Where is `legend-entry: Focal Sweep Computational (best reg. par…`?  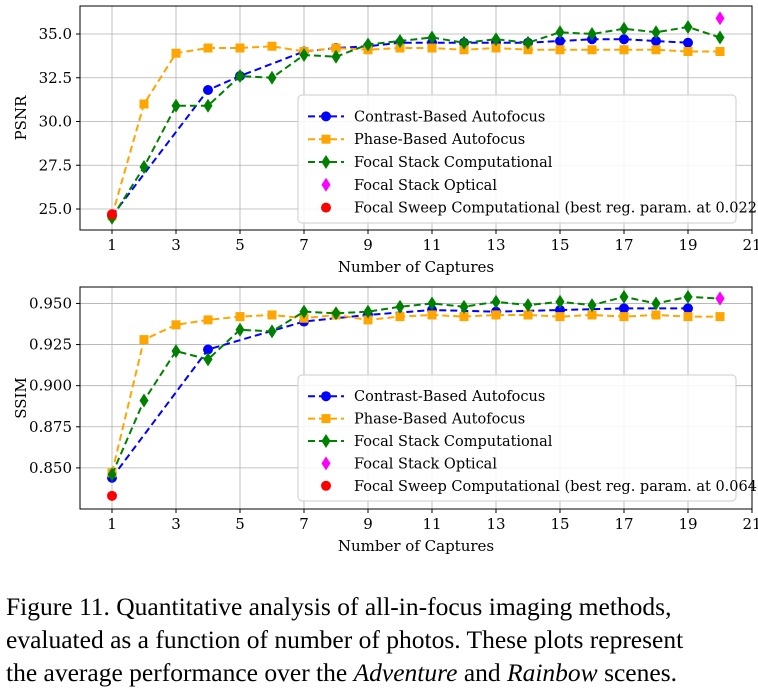
legend-entry: Focal Sweep Computational (best reg. par… is located at coordinates (556, 209).